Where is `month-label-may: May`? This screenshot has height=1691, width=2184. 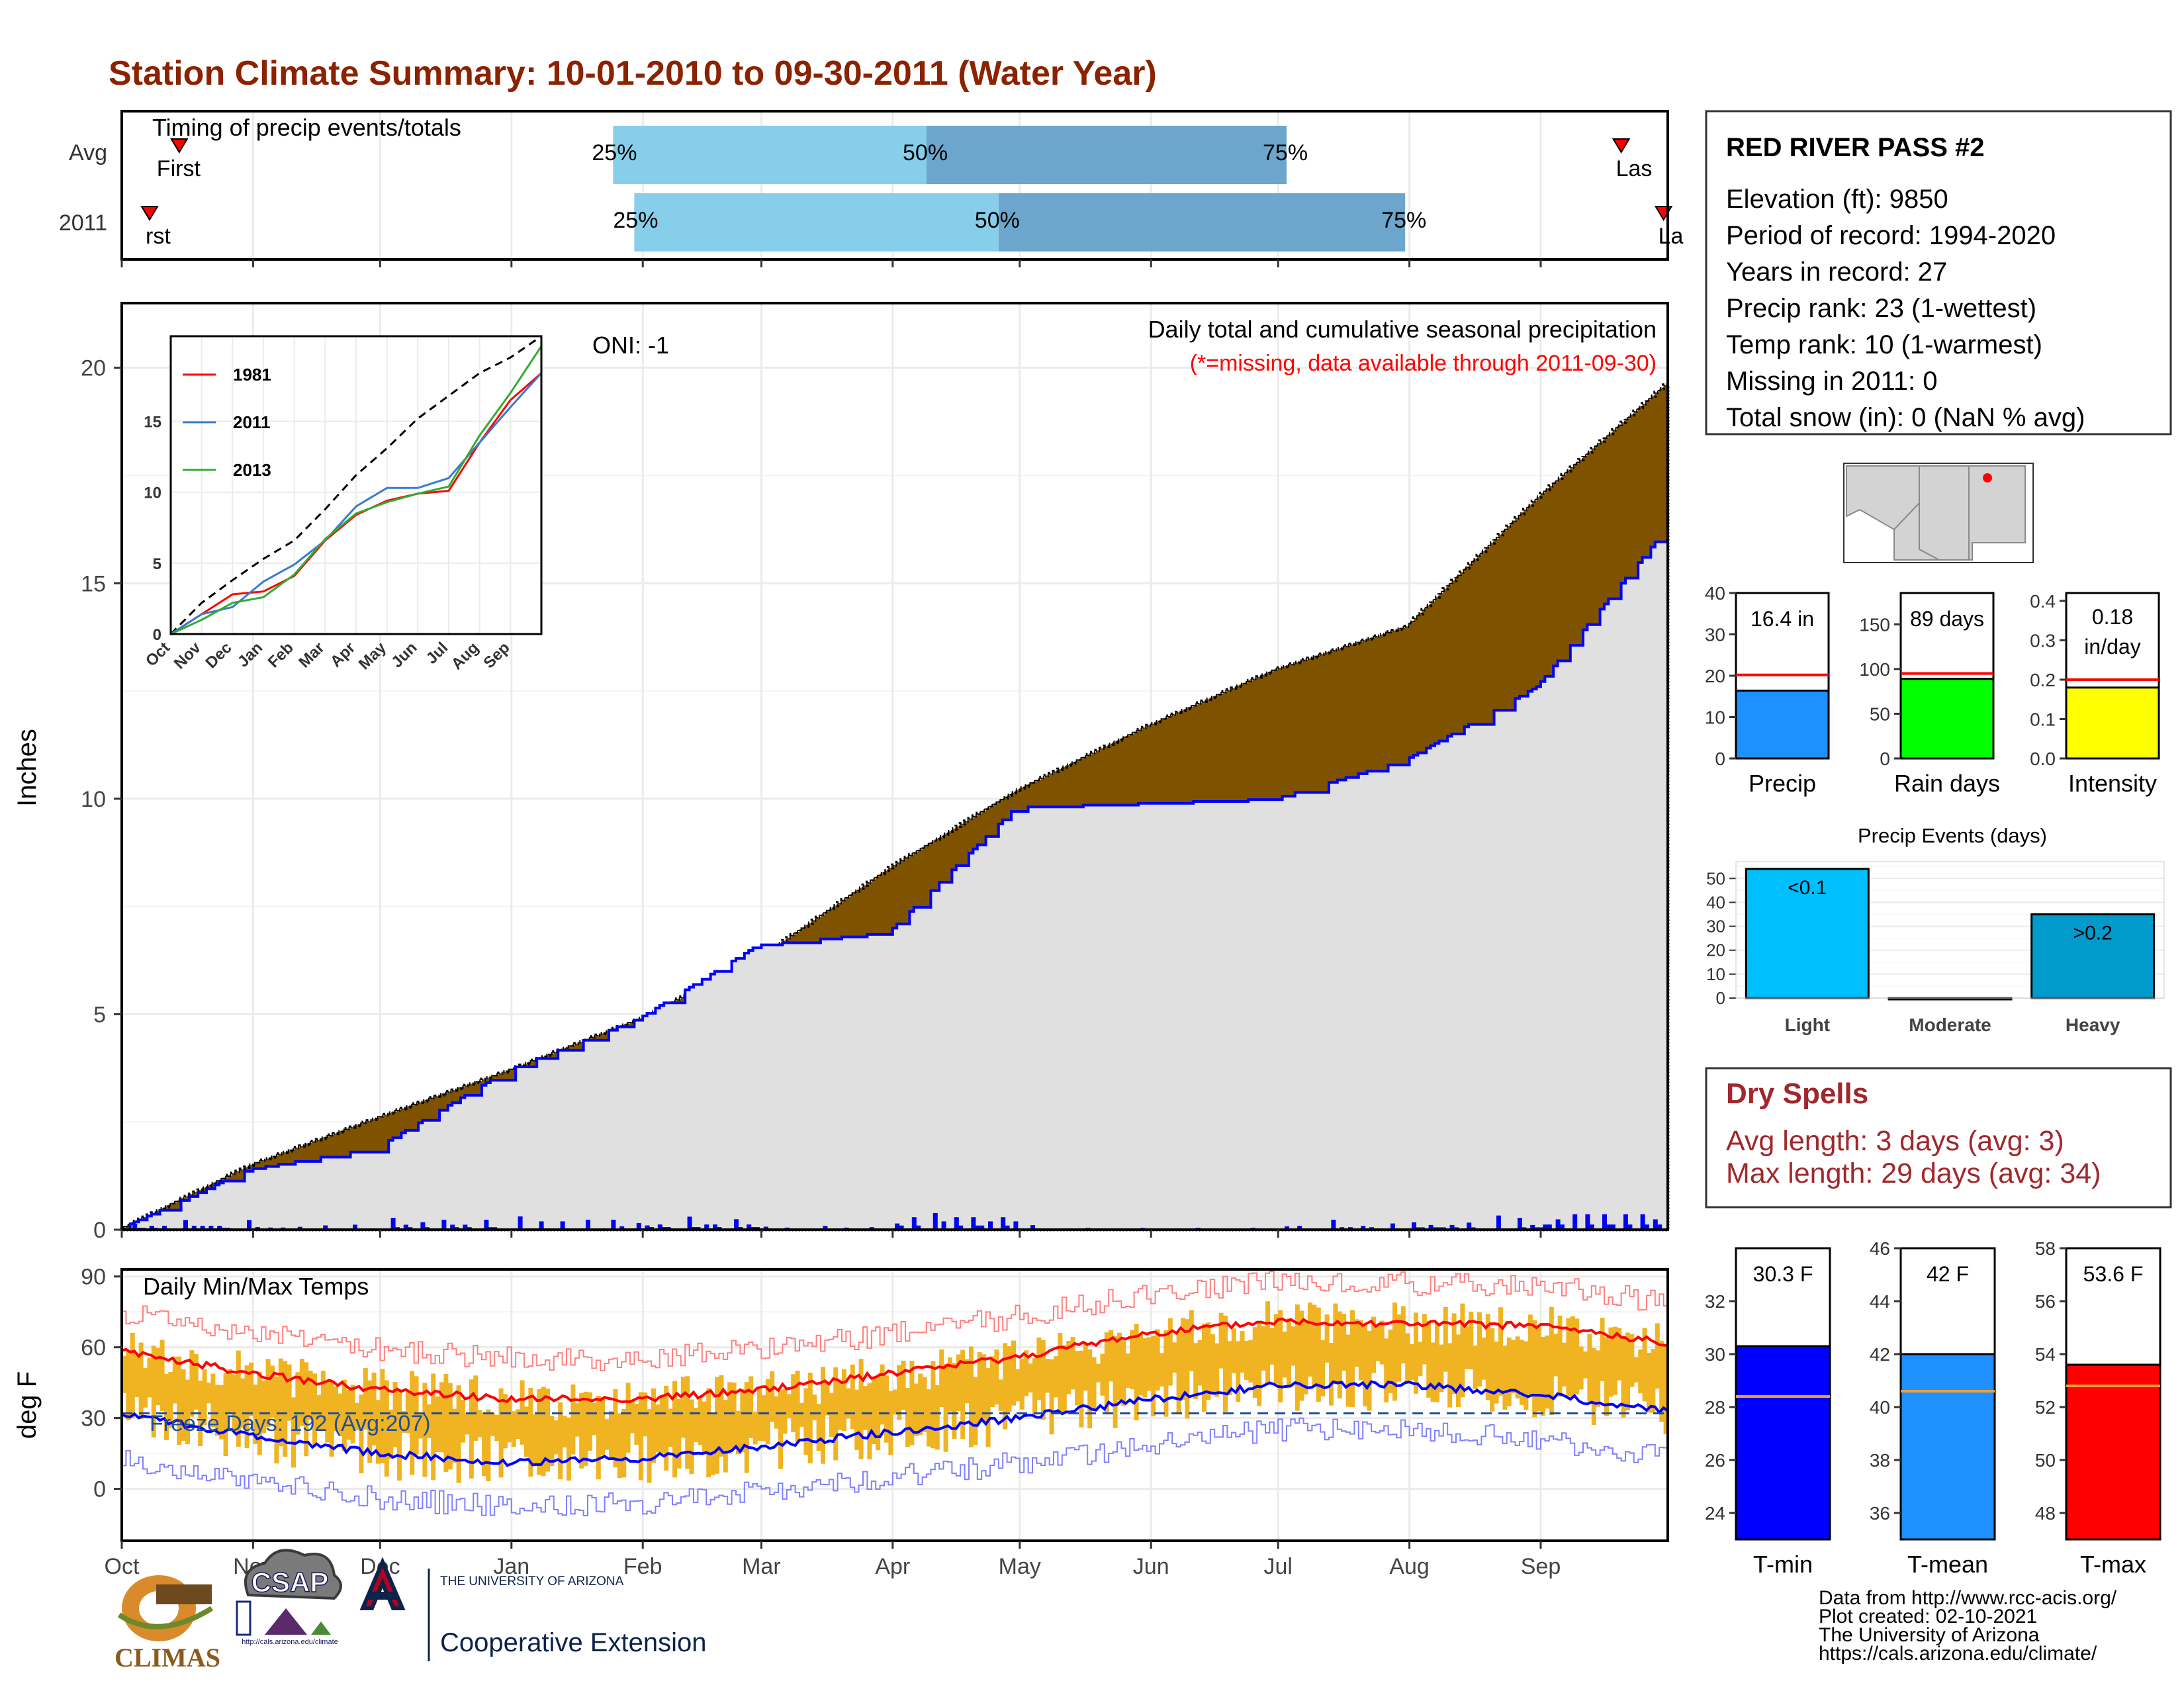
month-label-may: May is located at coordinates (1020, 1567).